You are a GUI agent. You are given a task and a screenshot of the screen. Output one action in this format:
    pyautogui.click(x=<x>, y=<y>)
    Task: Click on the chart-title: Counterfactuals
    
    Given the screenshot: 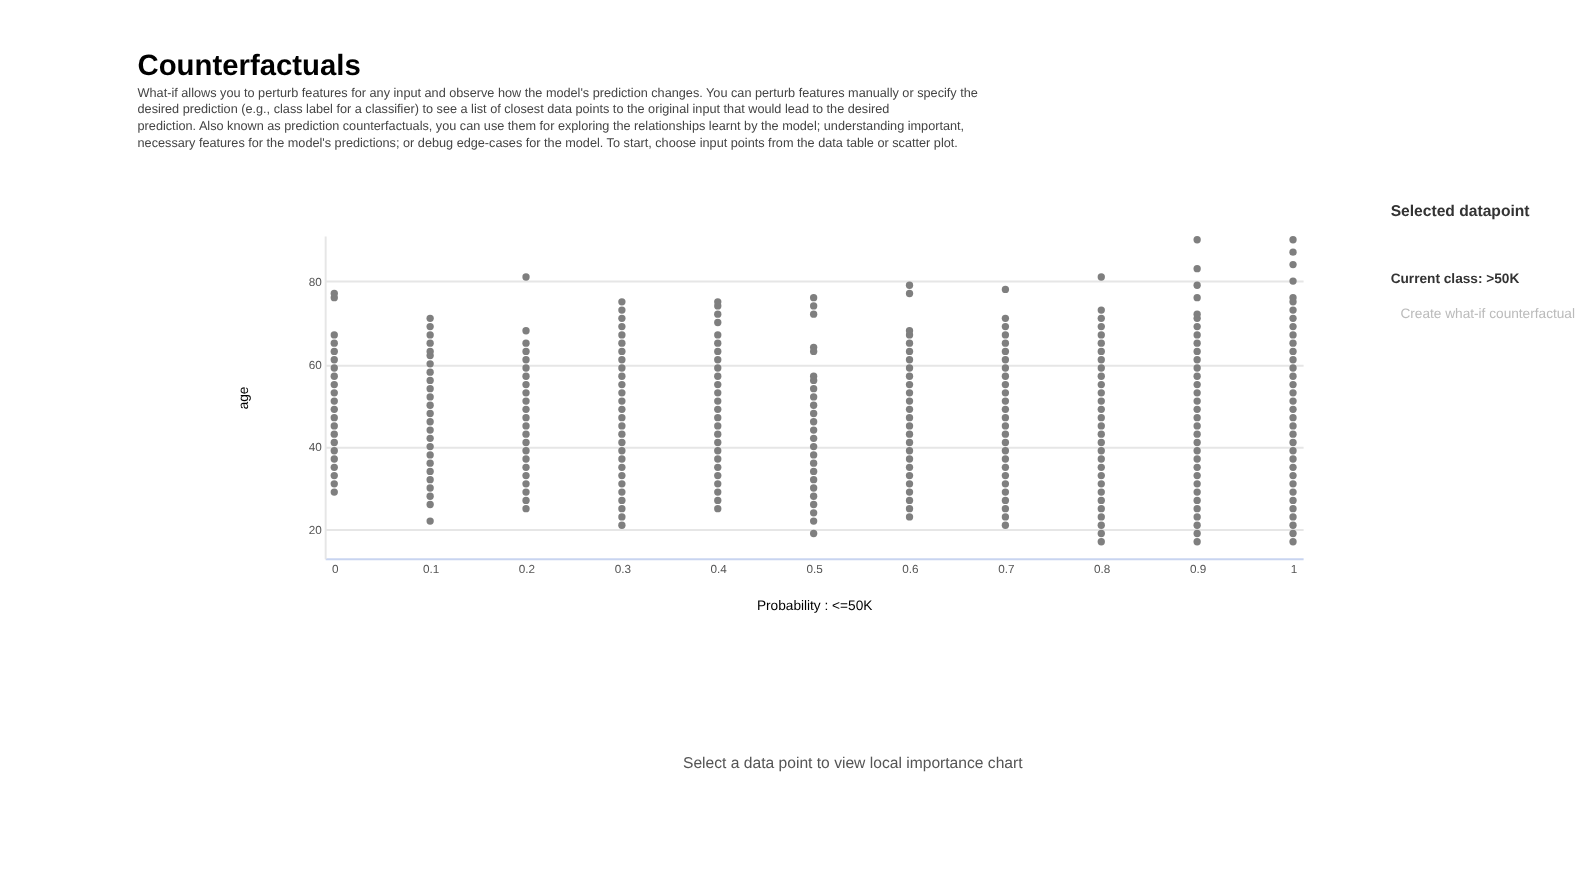 What is the action you would take?
    pyautogui.click(x=249, y=67)
    